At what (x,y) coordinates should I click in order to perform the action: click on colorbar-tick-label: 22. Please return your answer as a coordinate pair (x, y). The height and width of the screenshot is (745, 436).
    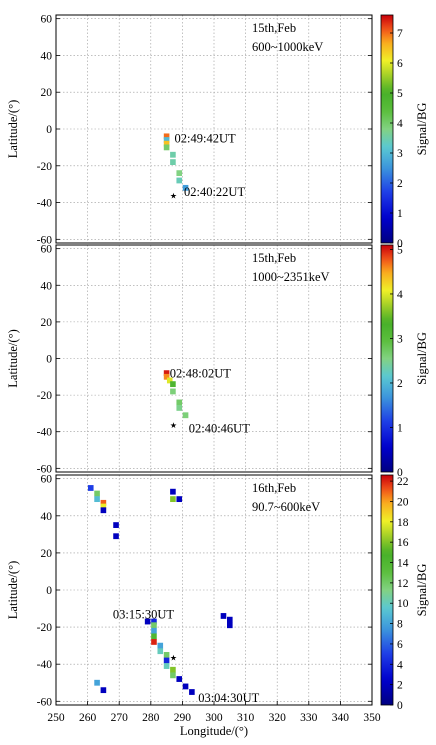
    Looking at the image, I should click on (403, 482).